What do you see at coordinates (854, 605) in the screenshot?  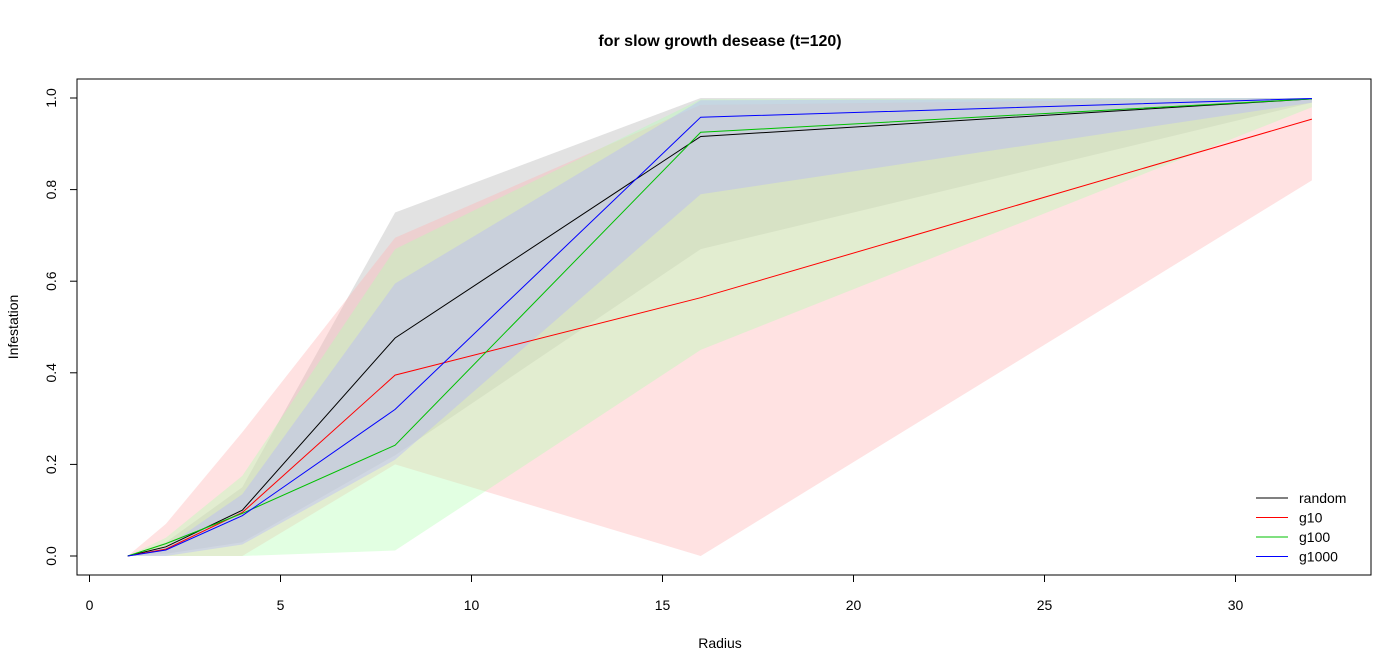 I see `x-tick-label: 20` at bounding box center [854, 605].